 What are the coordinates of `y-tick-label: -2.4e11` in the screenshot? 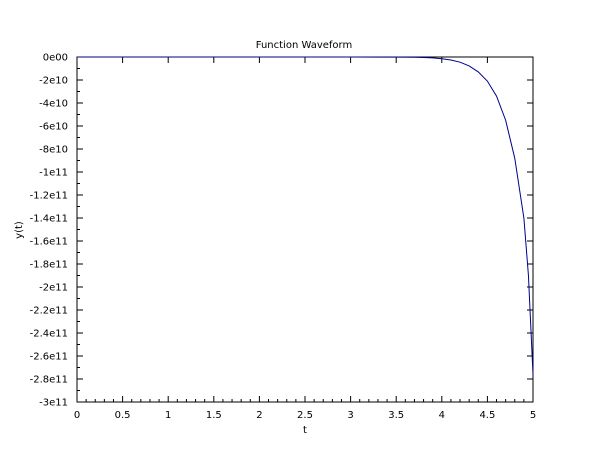 It's located at (49, 334).